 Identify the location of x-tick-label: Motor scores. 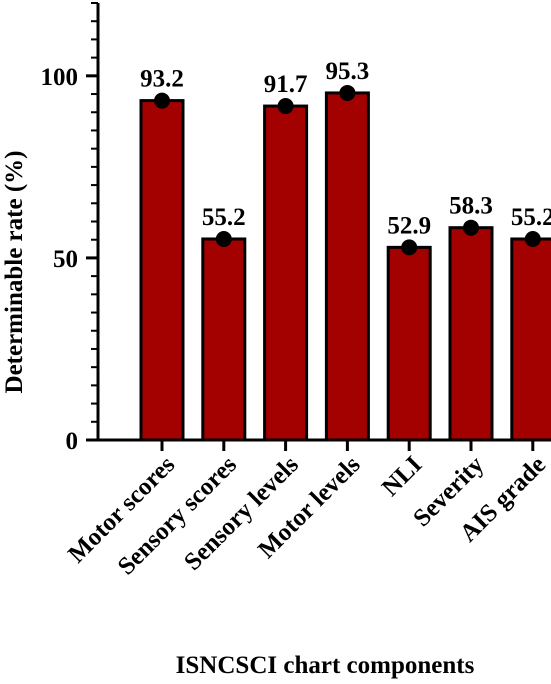
(121, 509).